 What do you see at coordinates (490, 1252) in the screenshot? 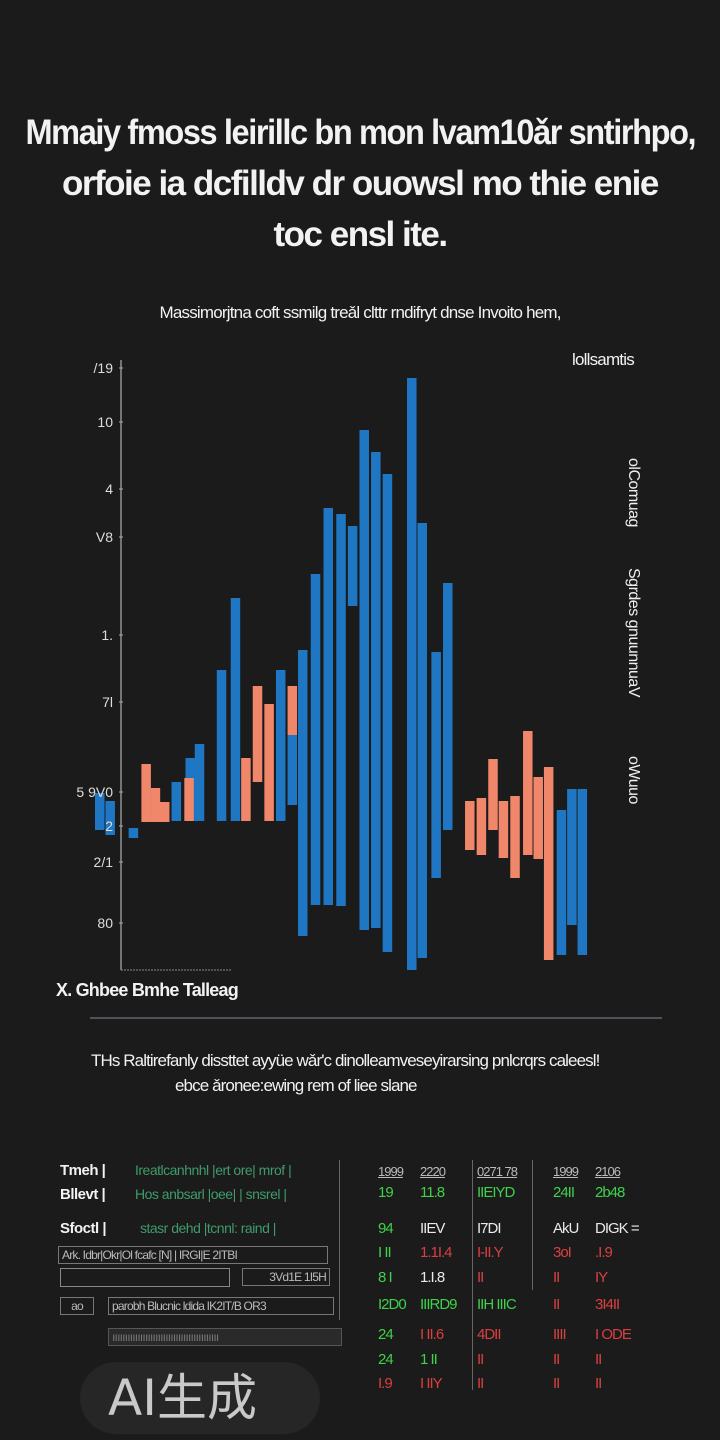
I see `table-cell: I-II.Y` at bounding box center [490, 1252].